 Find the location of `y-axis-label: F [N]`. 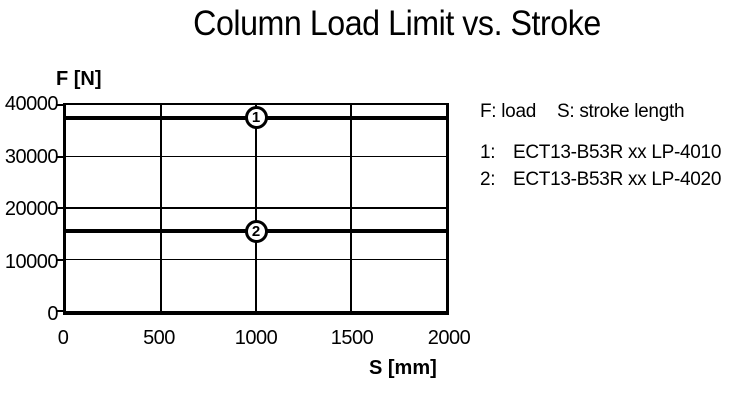

y-axis-label: F [N] is located at coordinates (79, 79).